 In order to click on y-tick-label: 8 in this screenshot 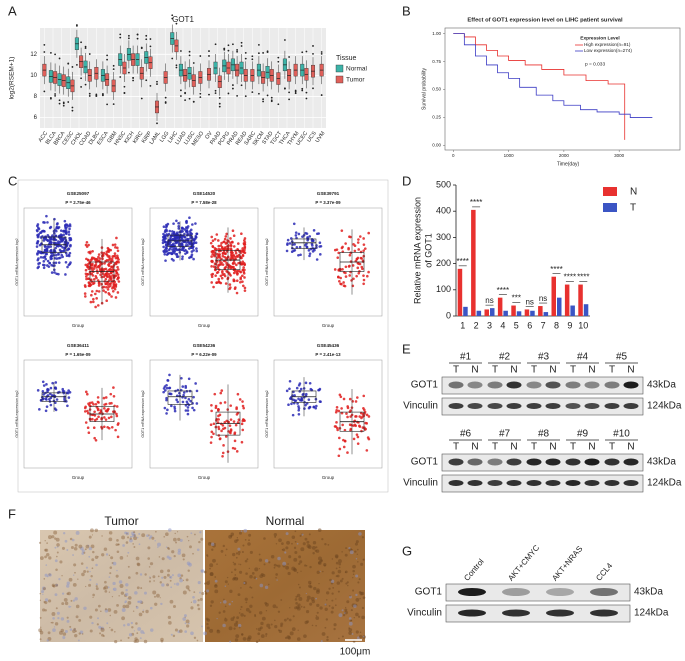, I will do `click(36, 97)`.